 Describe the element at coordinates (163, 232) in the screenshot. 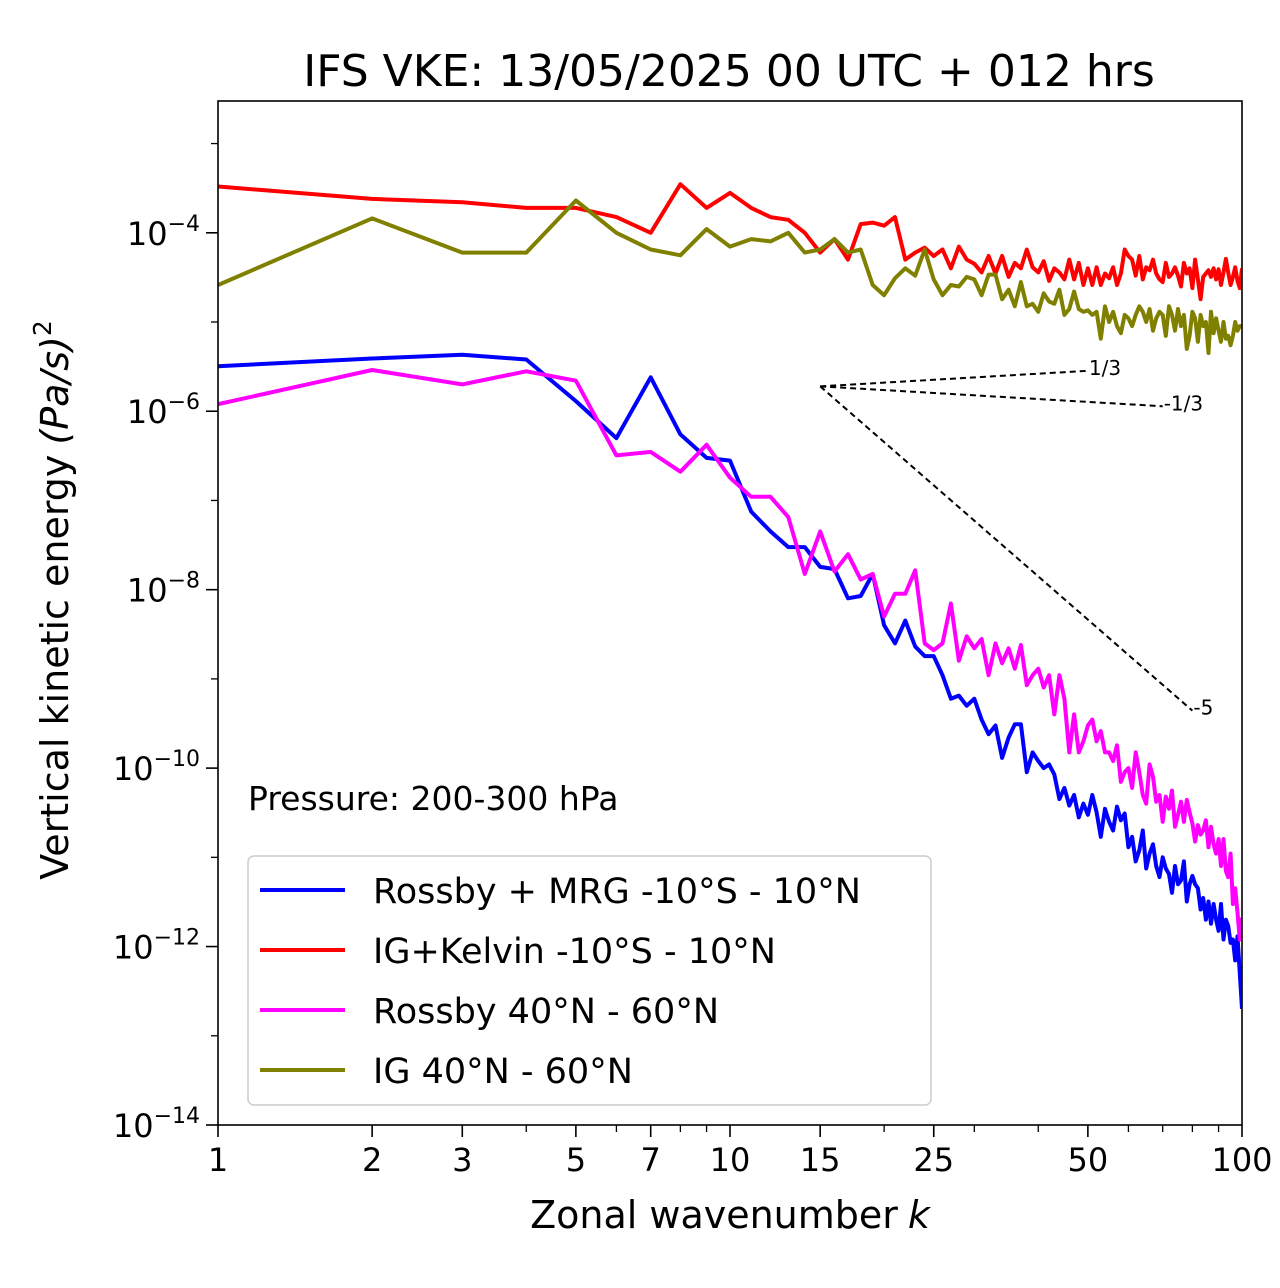

I see `y-tick-label: 10⁻⁴` at that location.